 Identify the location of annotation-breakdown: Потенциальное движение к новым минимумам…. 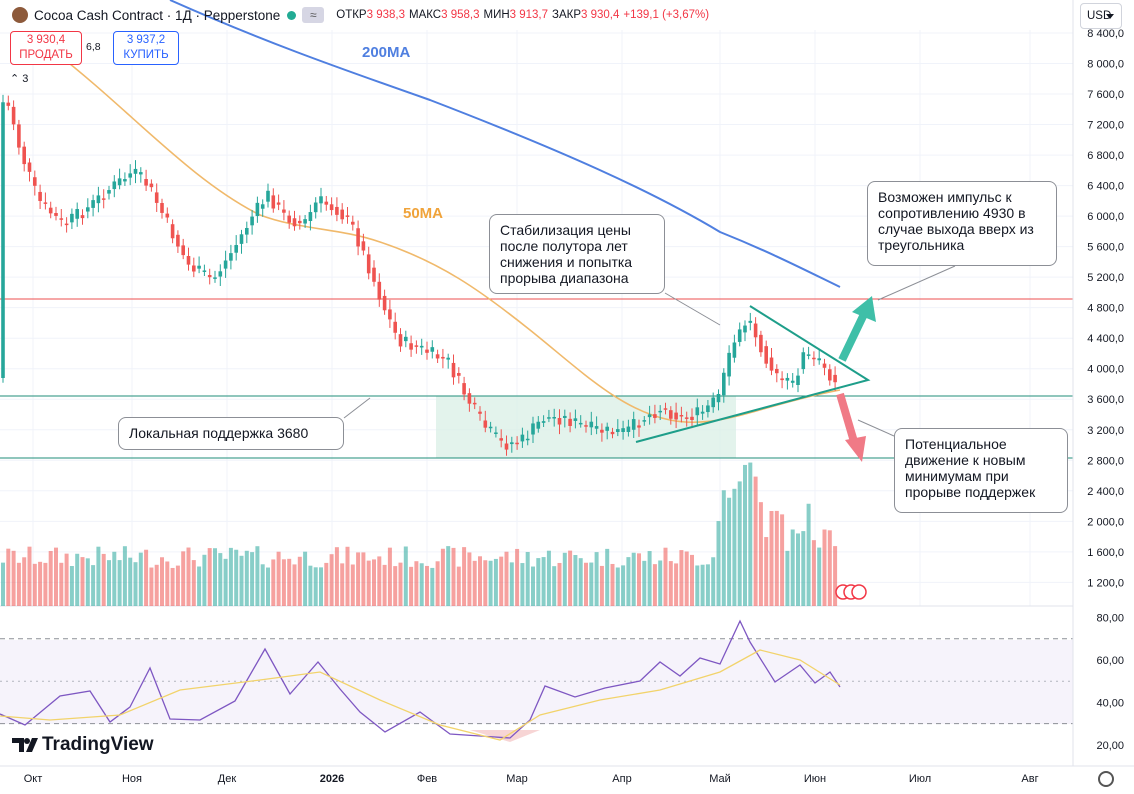
(981, 470).